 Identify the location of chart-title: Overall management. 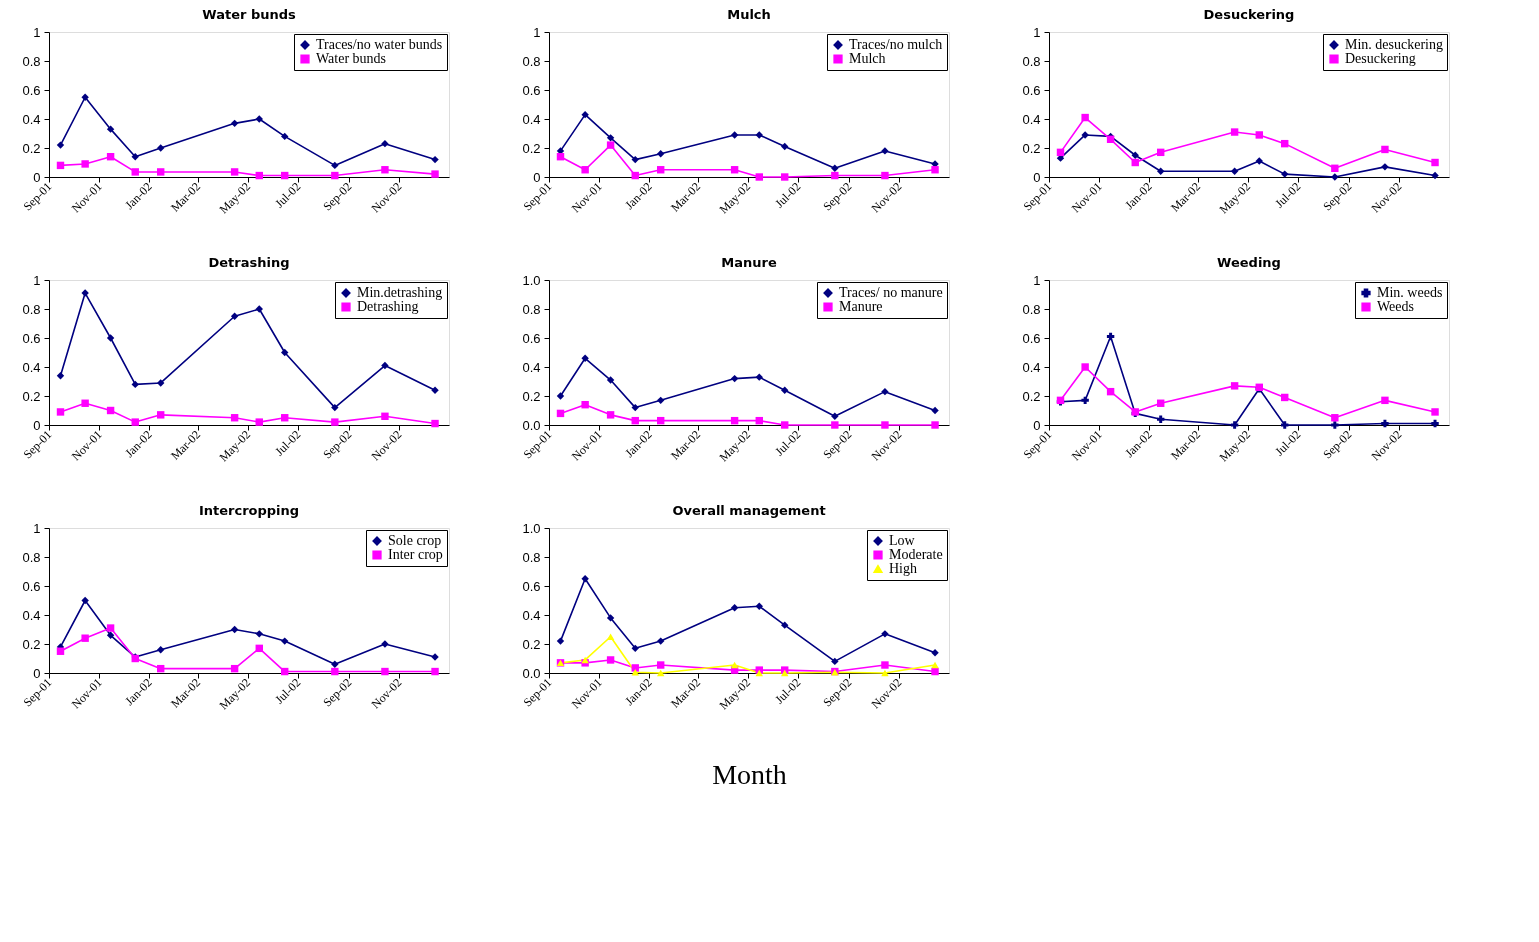
(749, 510).